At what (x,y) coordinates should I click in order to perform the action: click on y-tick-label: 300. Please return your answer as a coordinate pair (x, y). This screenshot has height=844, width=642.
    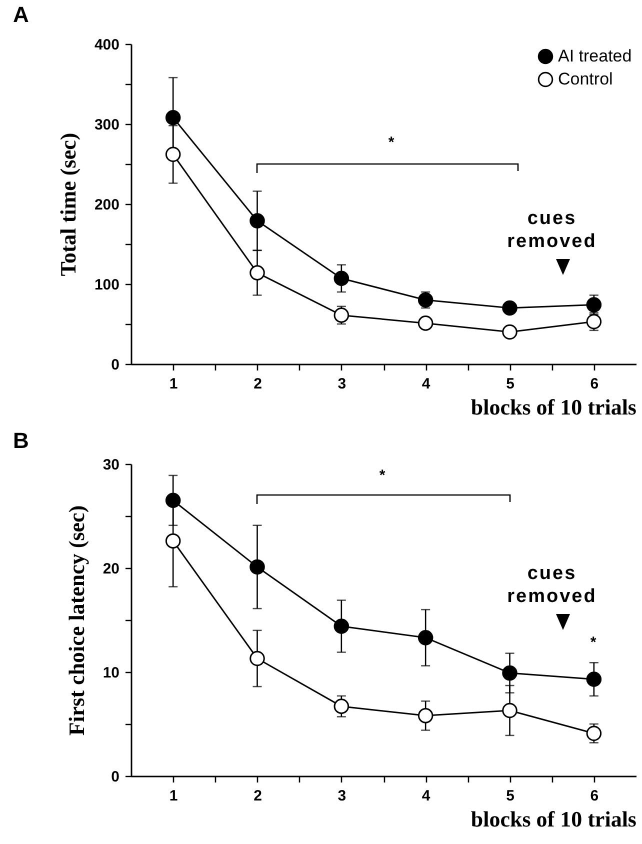
    Looking at the image, I should click on (107, 125).